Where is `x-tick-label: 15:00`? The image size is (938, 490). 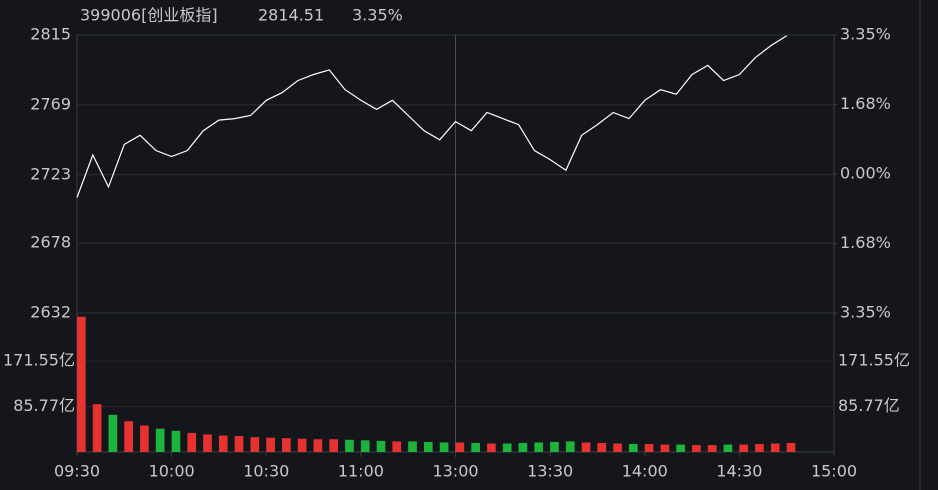 x-tick-label: 15:00 is located at coordinates (834, 471).